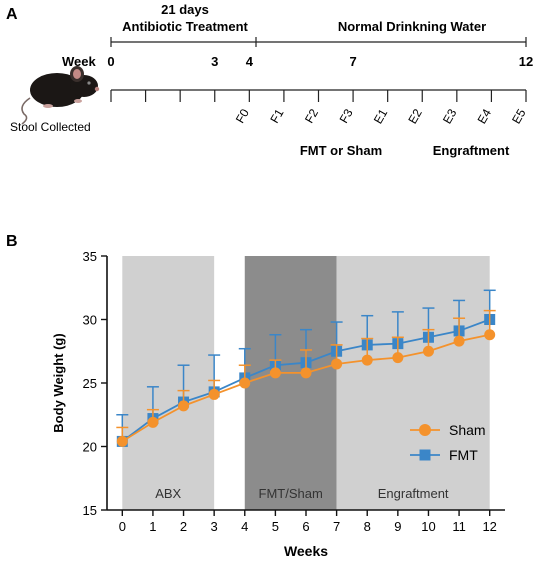 The height and width of the screenshot is (562, 536). What do you see at coordinates (12, 241) in the screenshot?
I see `panel-b-letter: B` at bounding box center [12, 241].